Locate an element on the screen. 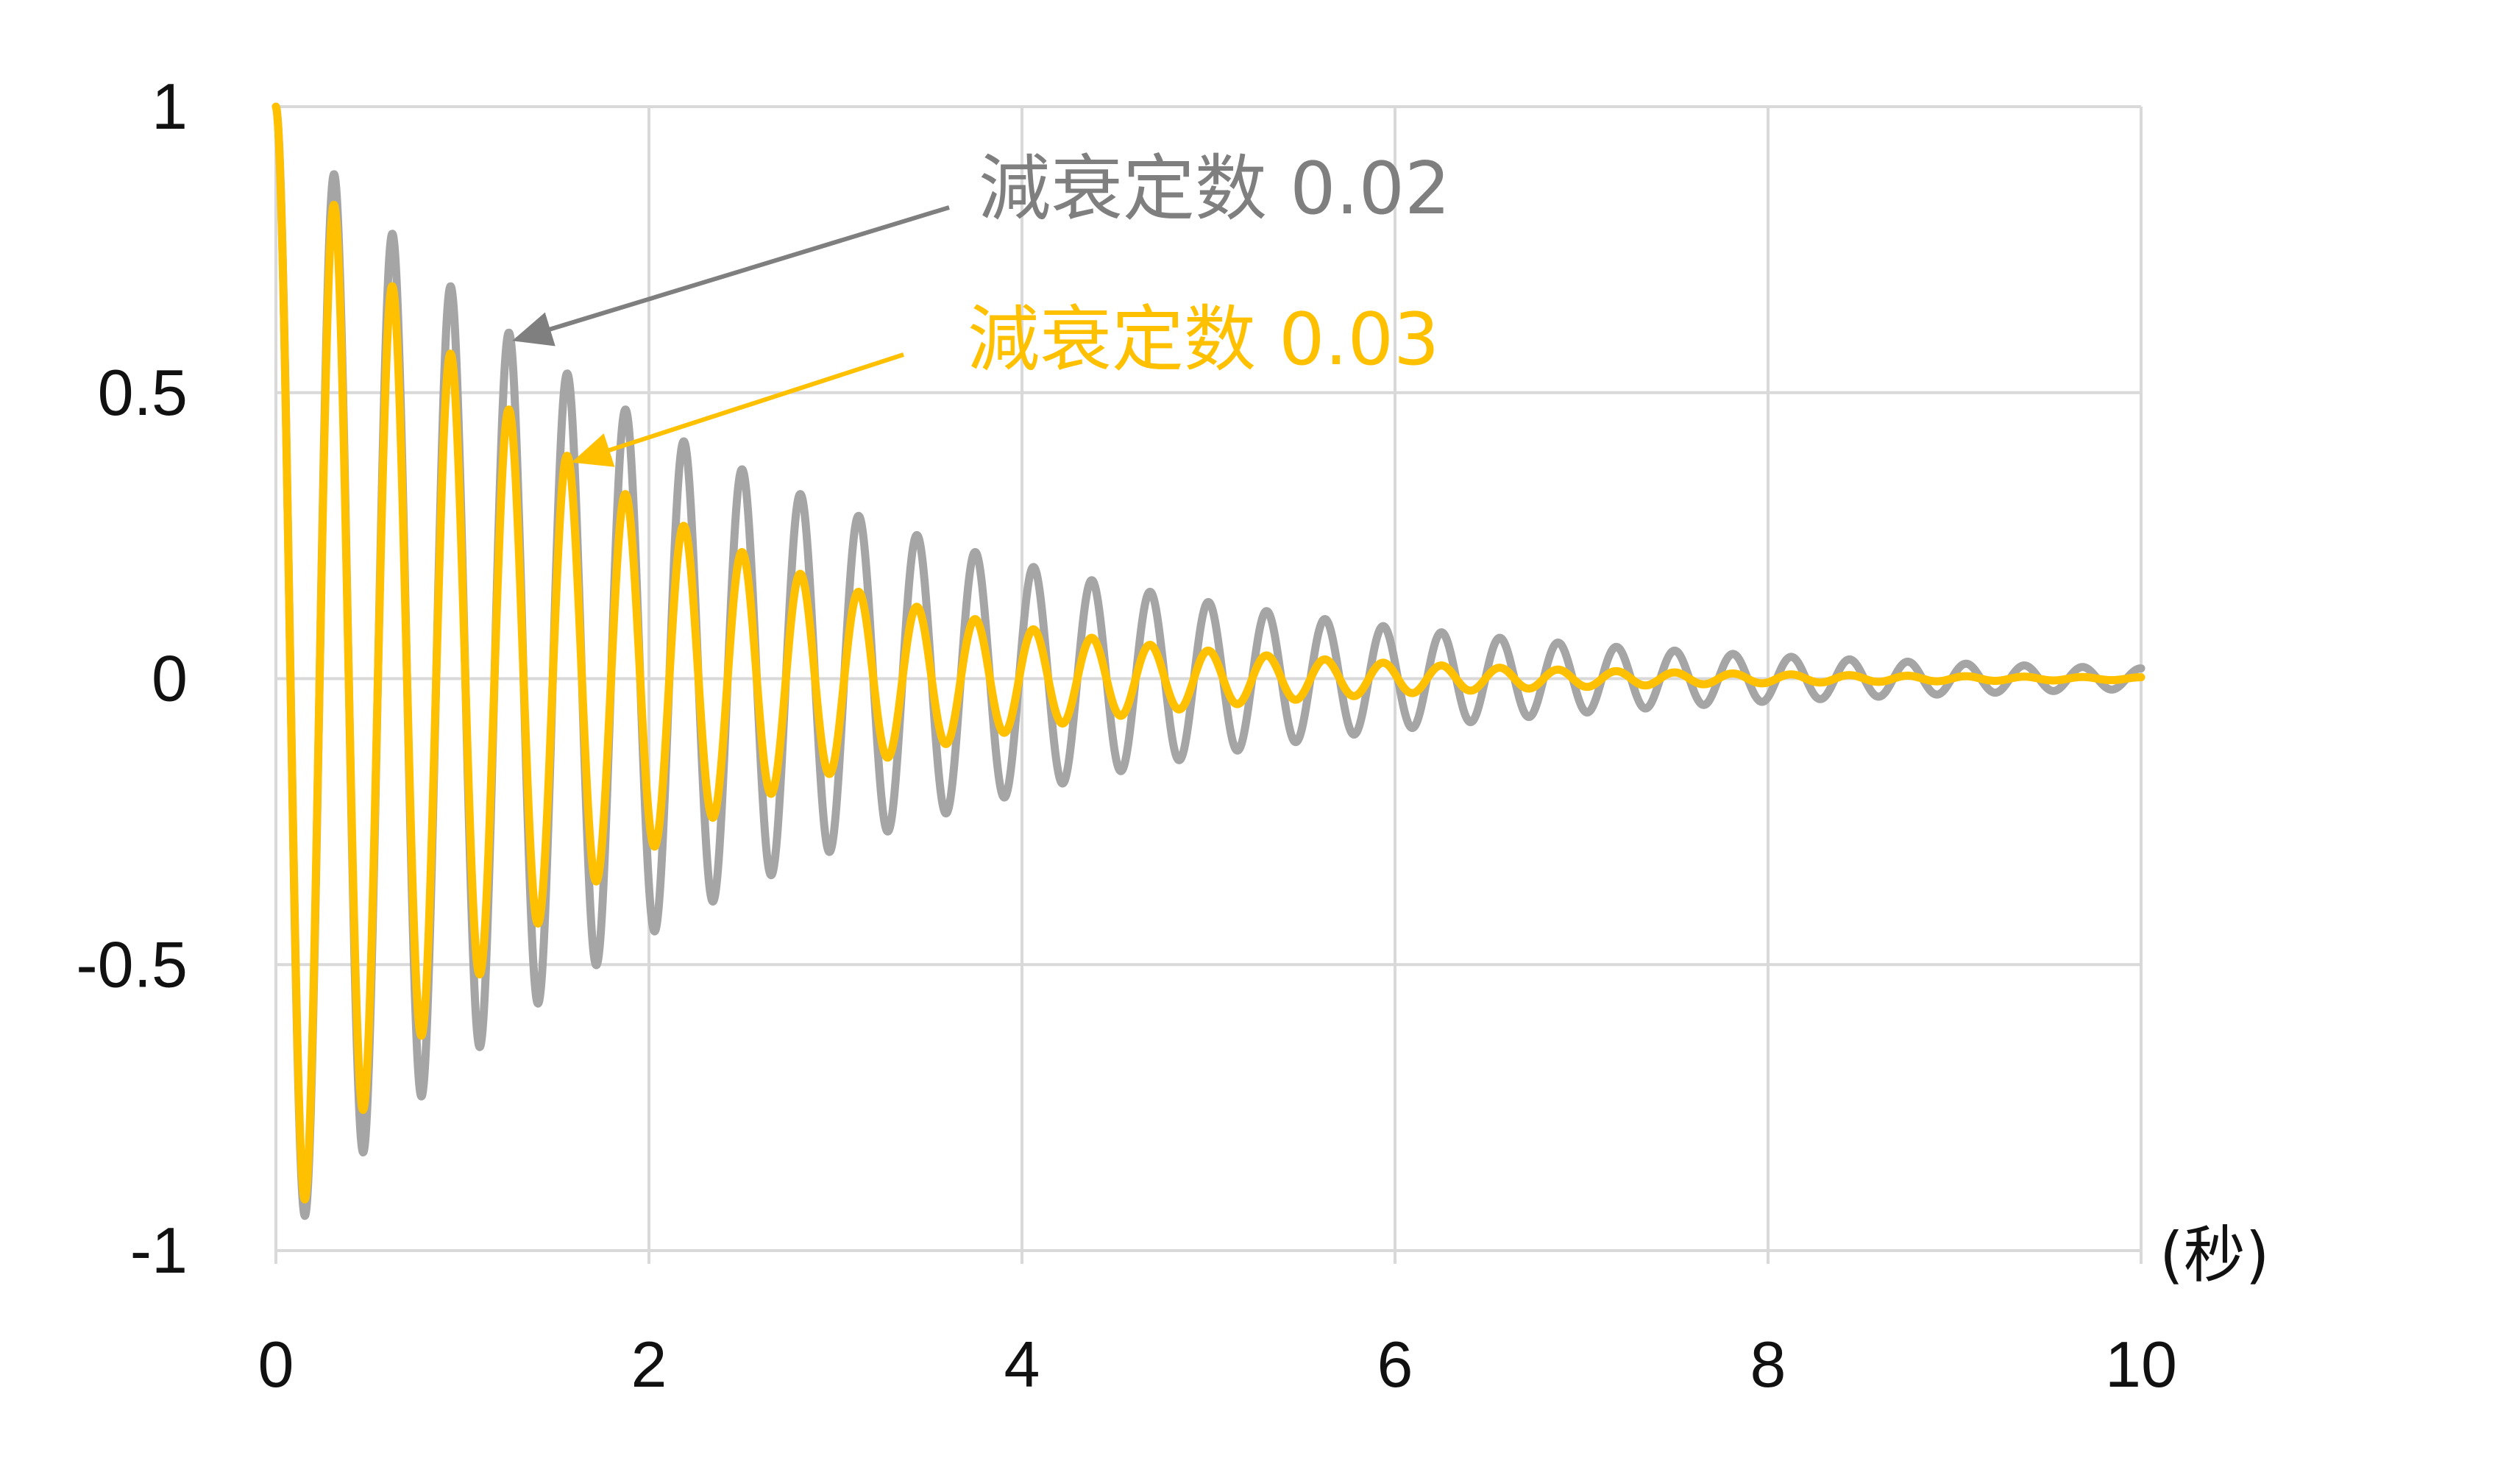 This screenshot has width=2520, height=1461. annotation-label-damping-003: 減衰定数 0.03 is located at coordinates (1203, 340).